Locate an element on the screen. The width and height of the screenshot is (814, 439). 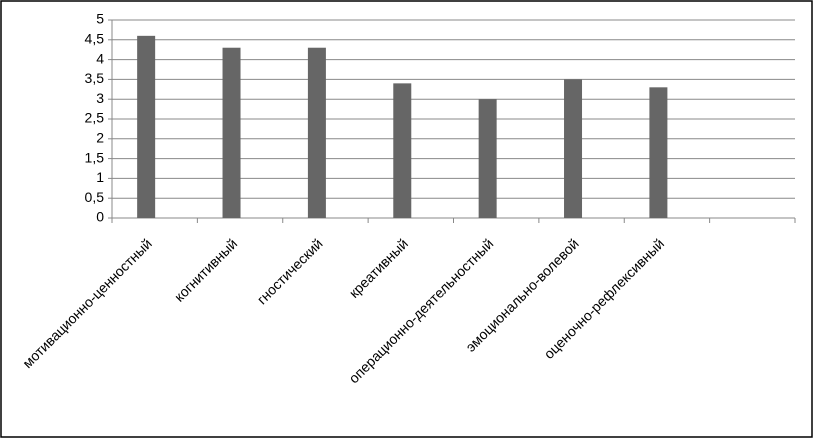
y-tick-label: 4,5 is located at coordinates (95, 39).